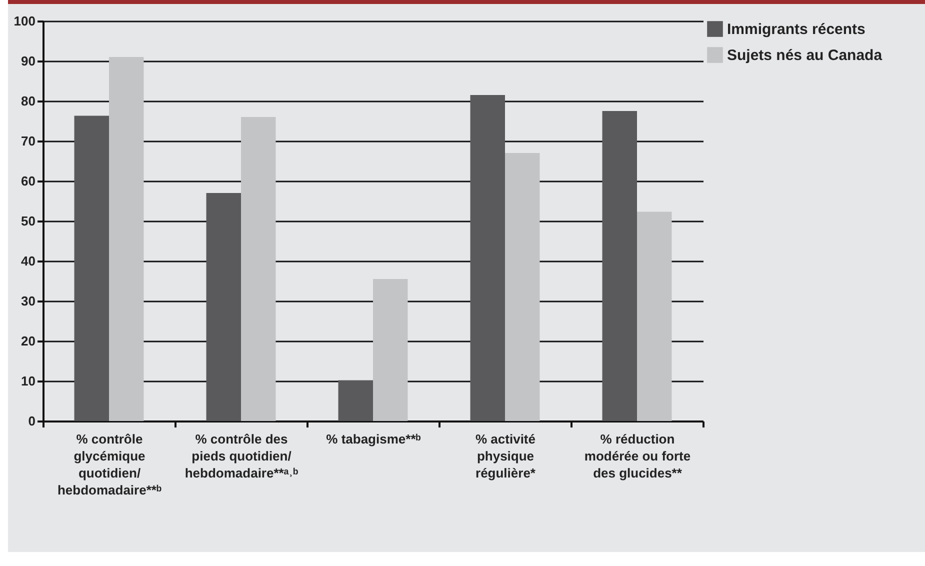  What do you see at coordinates (796, 29) in the screenshot?
I see `legend-label: Immigrants récents` at bounding box center [796, 29].